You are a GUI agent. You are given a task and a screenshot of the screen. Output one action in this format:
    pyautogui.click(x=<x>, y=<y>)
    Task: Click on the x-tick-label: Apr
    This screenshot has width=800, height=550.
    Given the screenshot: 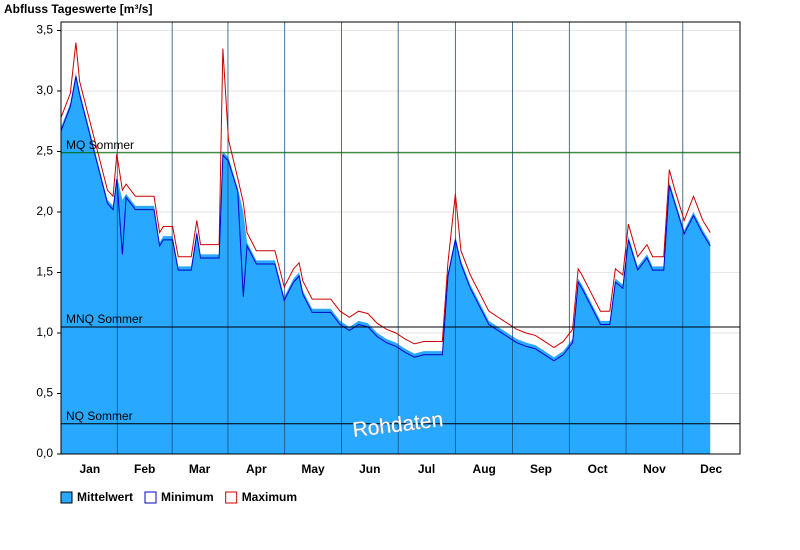 What is the action you would take?
    pyautogui.click(x=256, y=469)
    